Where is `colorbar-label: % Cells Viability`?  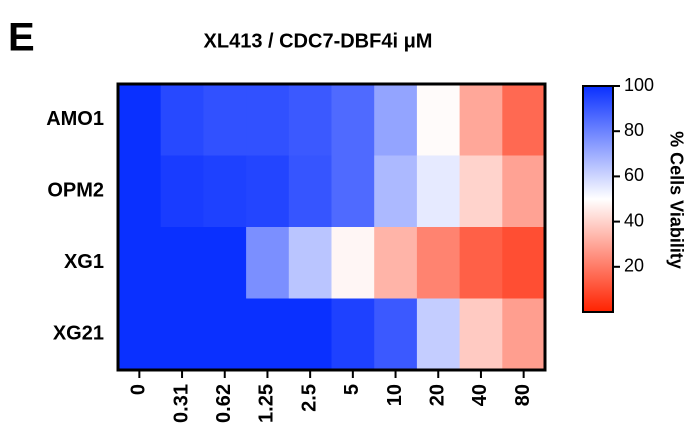 colorbar-label: % Cells Viability is located at coordinates (676, 200).